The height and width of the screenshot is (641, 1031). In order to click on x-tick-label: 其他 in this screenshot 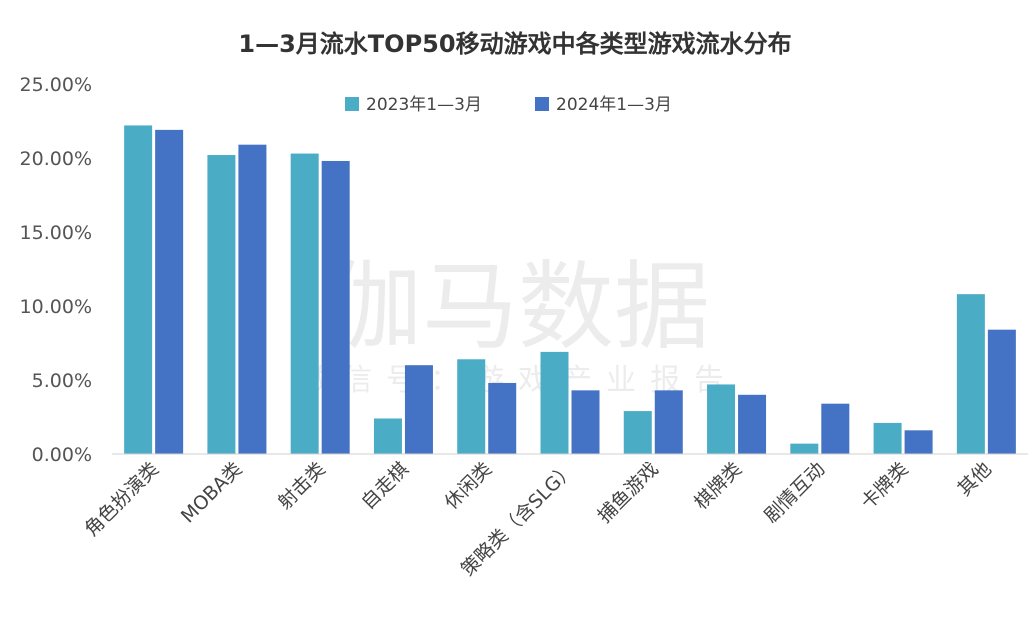, I will do `click(974, 479)`.